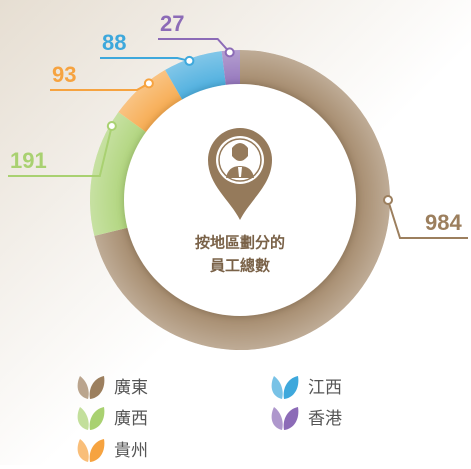 Image resolution: width=471 pixels, height=469 pixels. Describe the element at coordinates (325, 419) in the screenshot. I see `legend-label: 香港` at that location.